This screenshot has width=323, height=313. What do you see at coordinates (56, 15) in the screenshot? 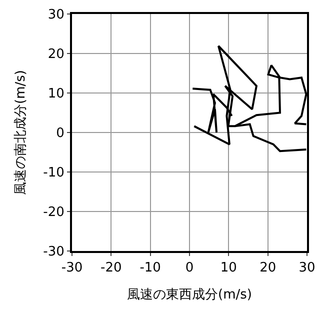
I see `y-tick-label: 30` at bounding box center [56, 15].